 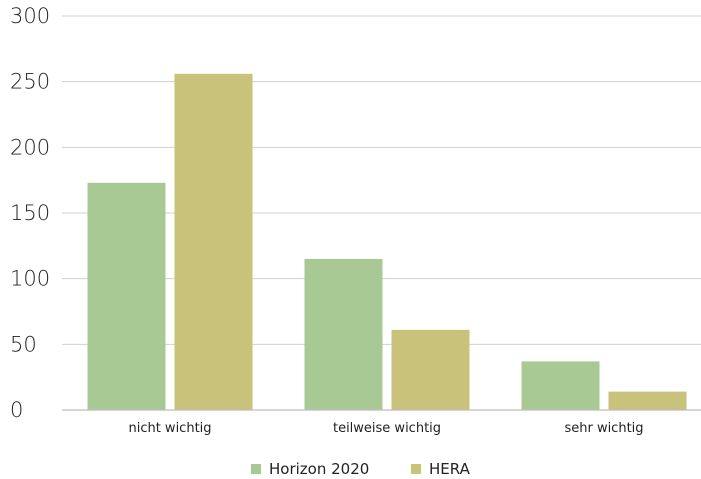 I want to click on x-tick-label: teilweise wichtig, so click(x=387, y=428).